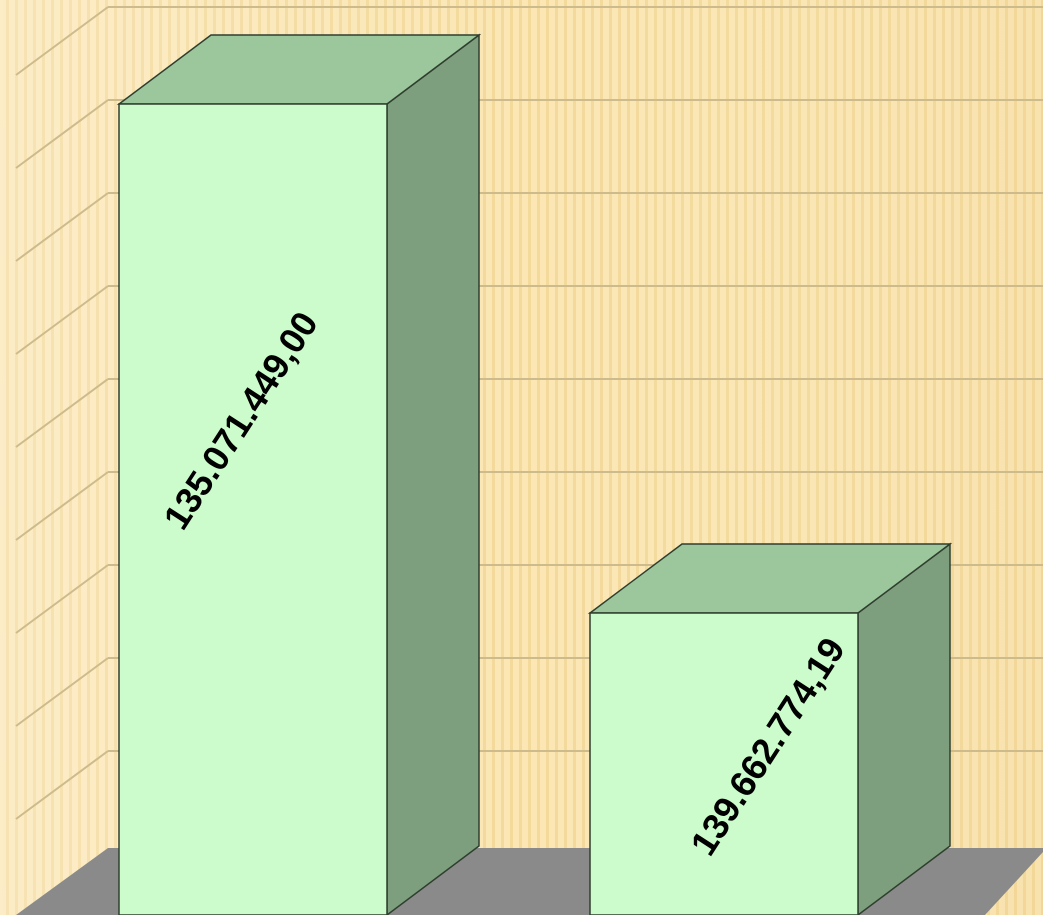 The width and height of the screenshot is (1043, 915). What do you see at coordinates (724, 763) in the screenshot?
I see `bar` at bounding box center [724, 763].